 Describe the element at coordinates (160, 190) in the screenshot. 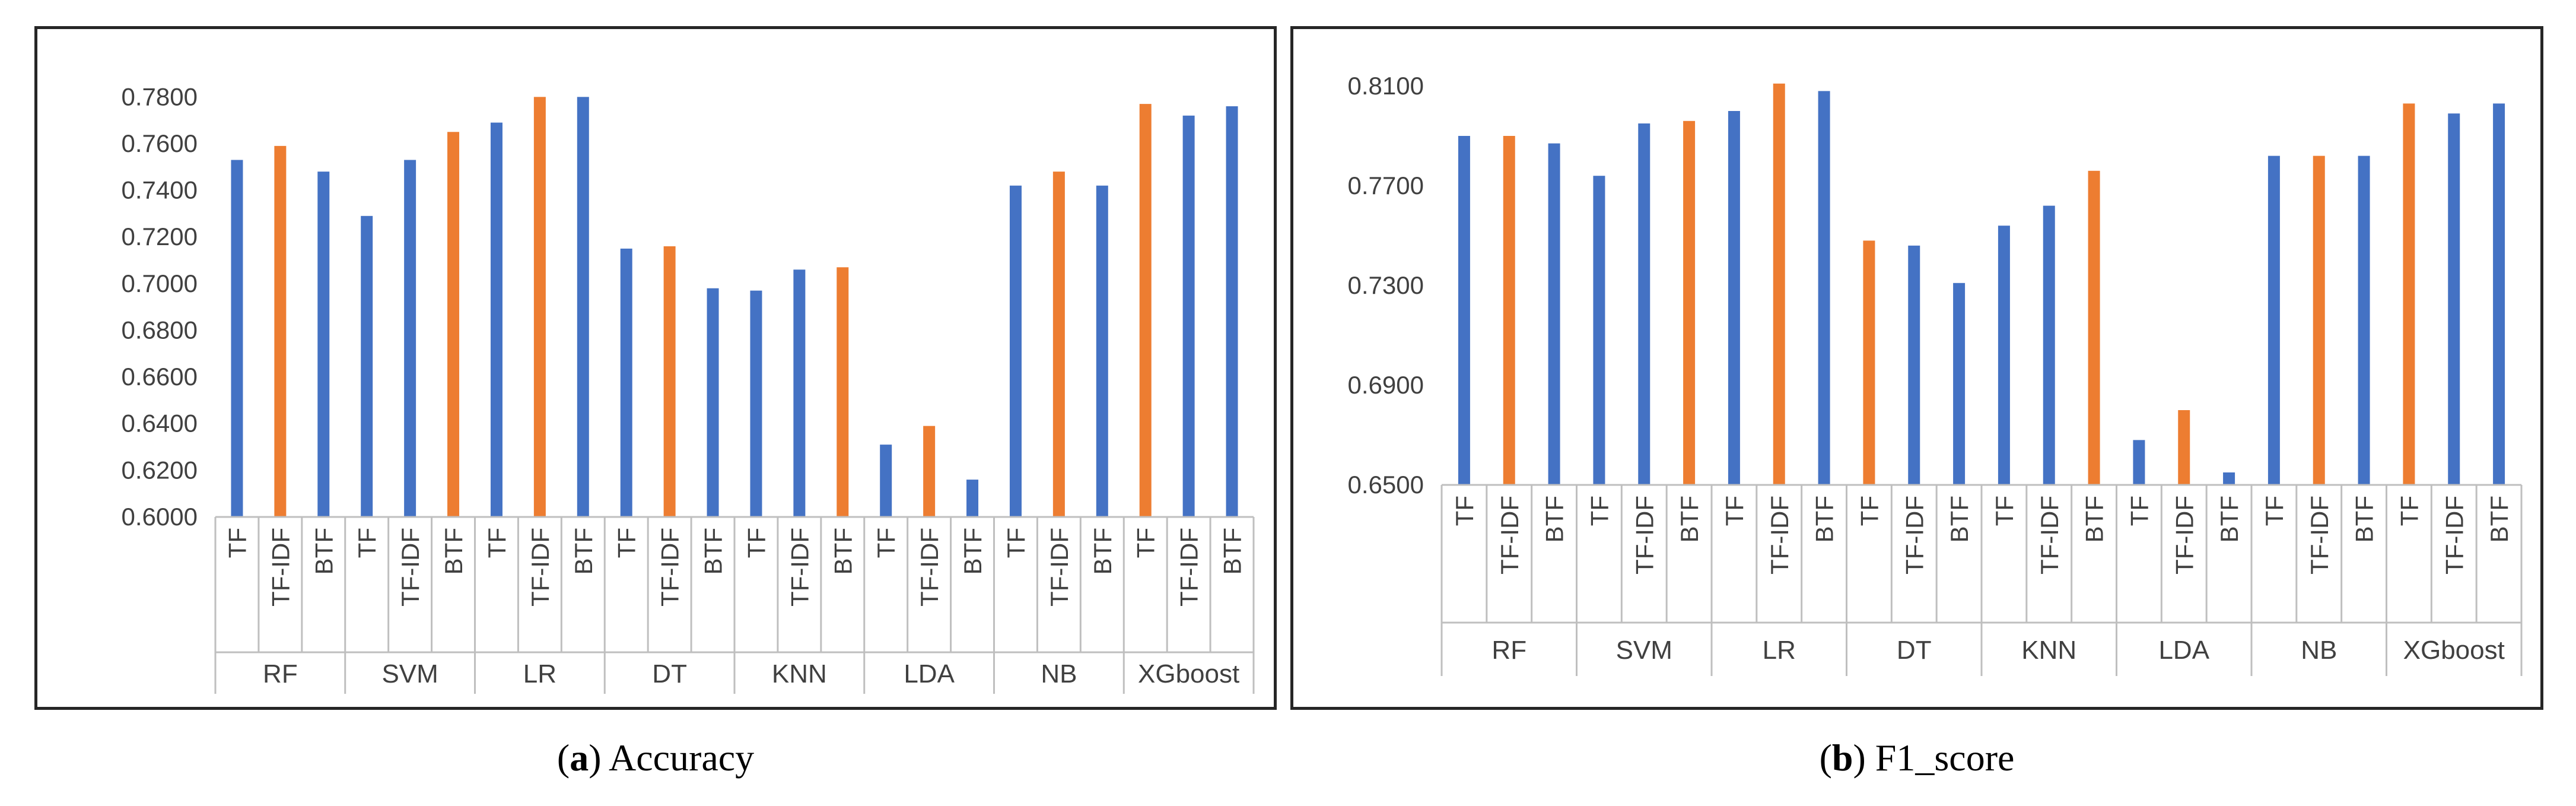

I see `y-tick-label: 0.7400` at that location.